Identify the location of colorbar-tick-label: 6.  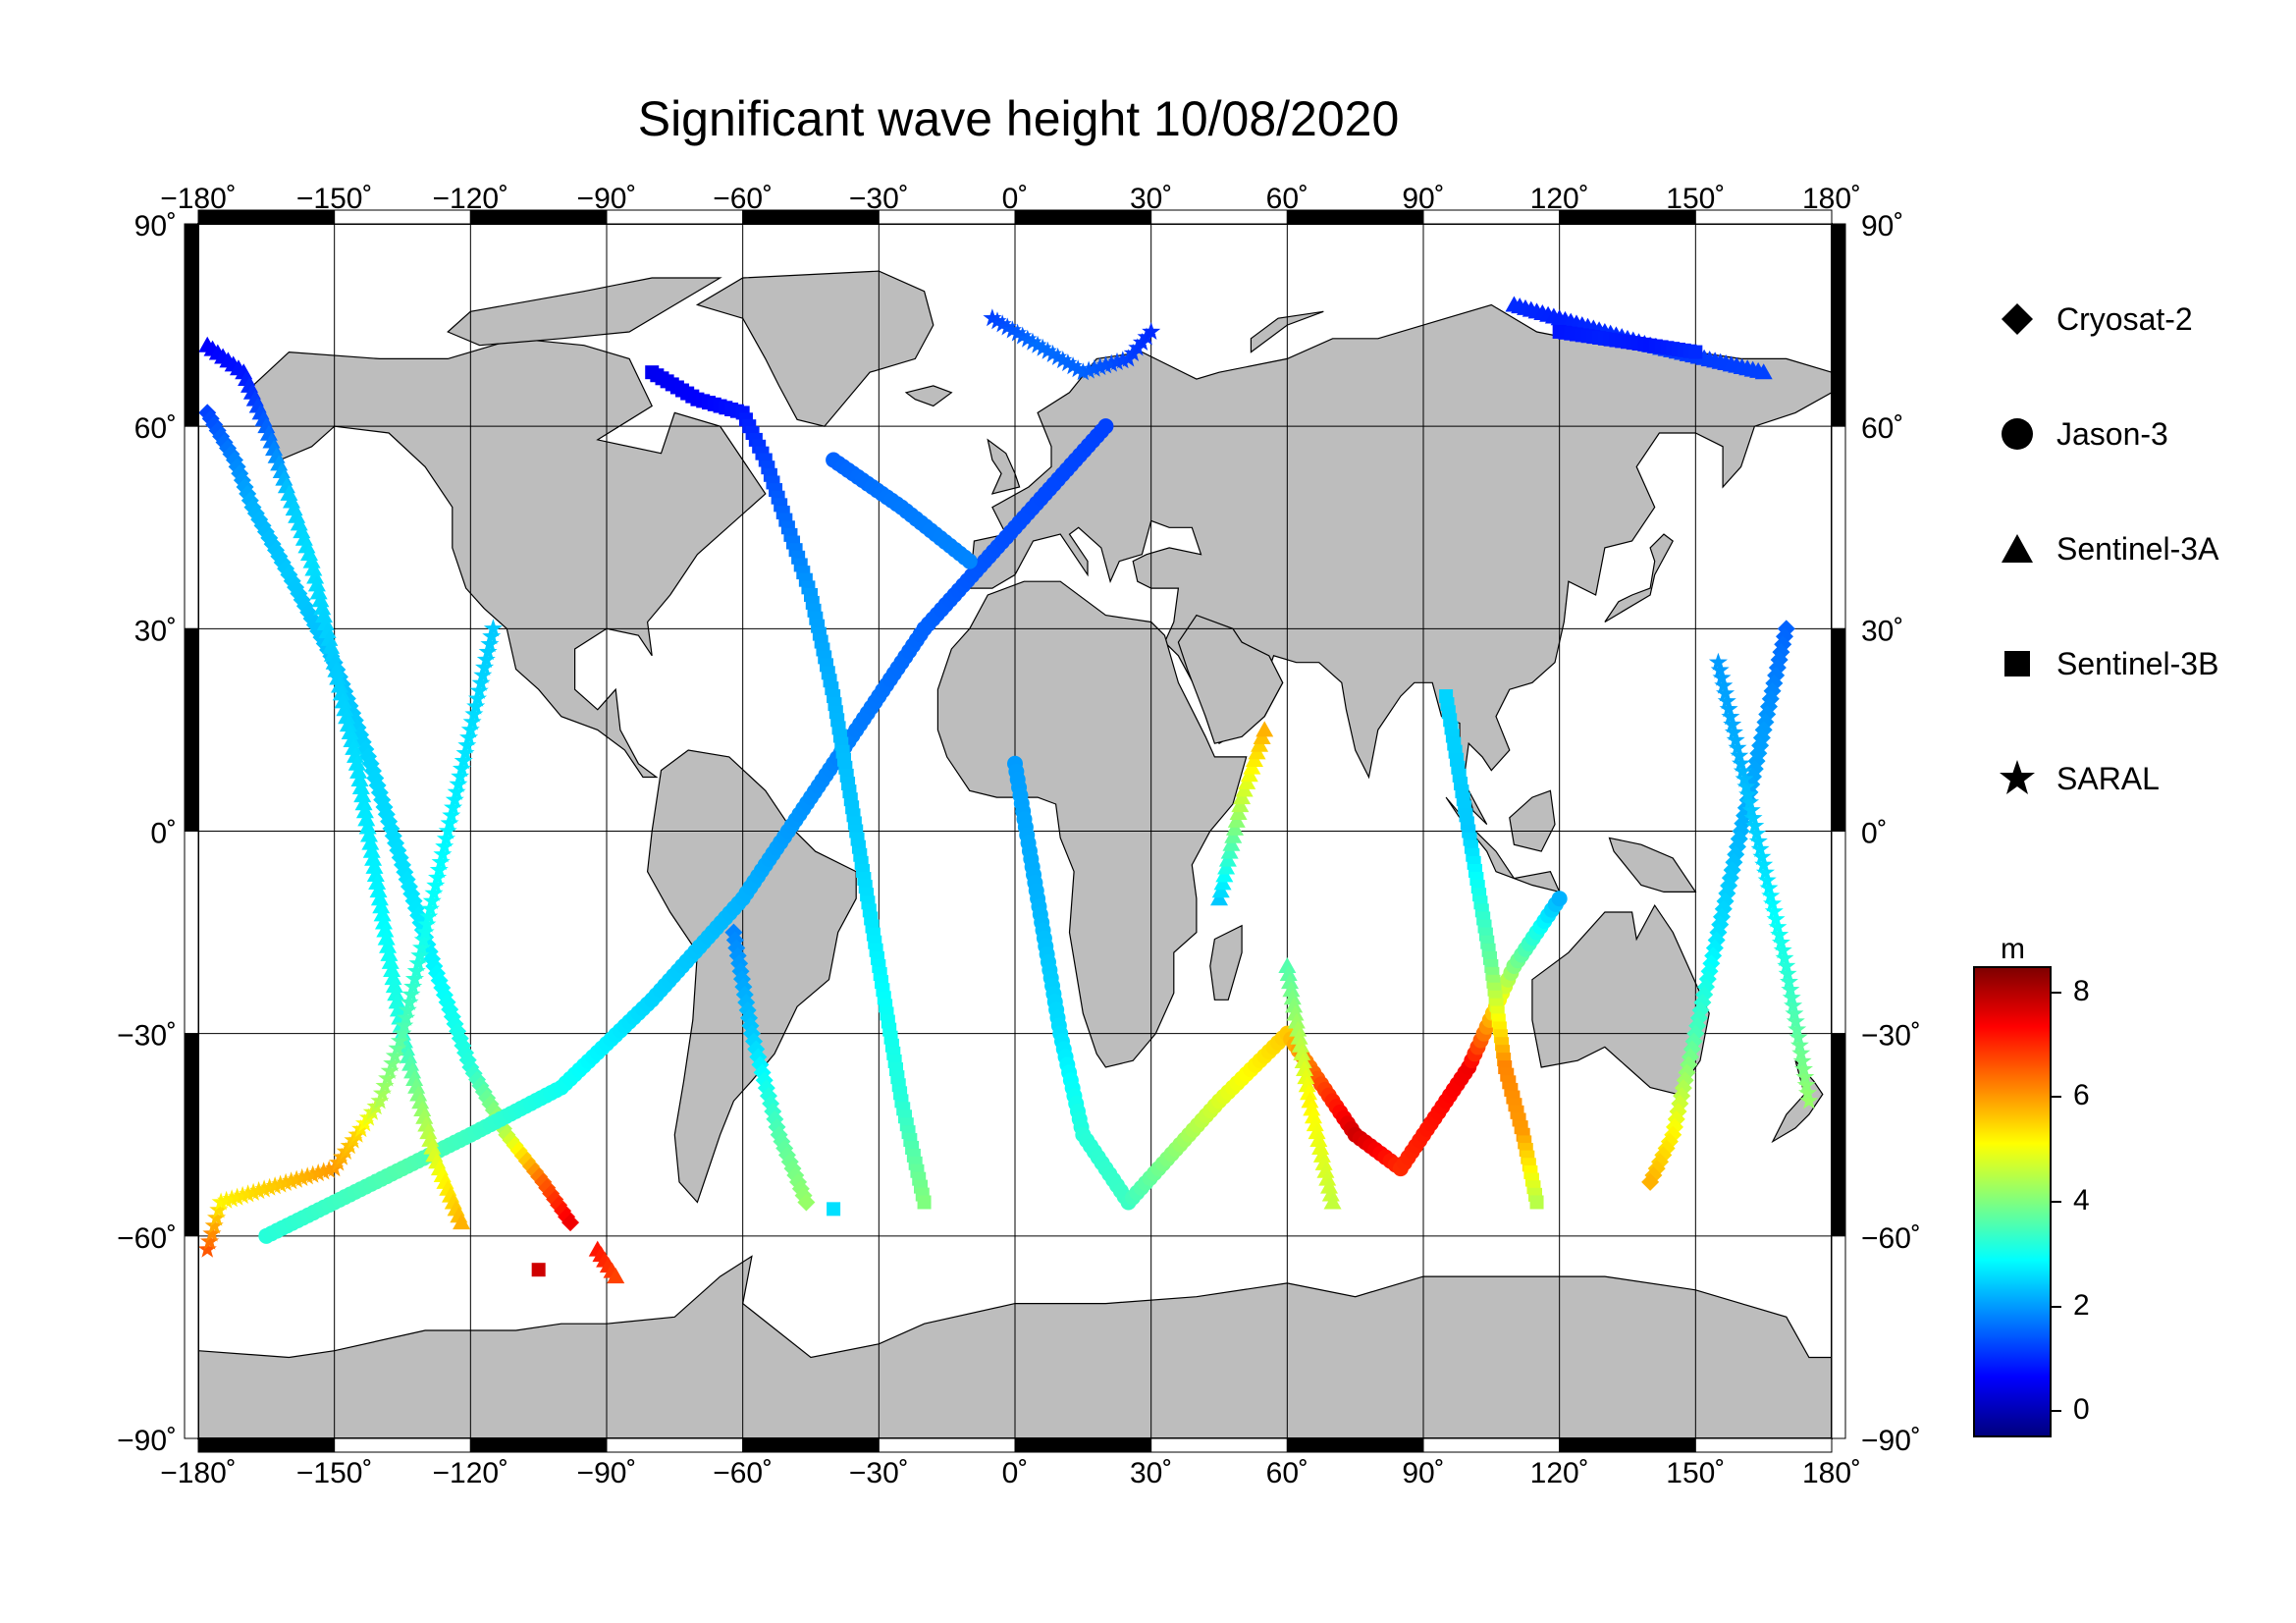
(2081, 1095).